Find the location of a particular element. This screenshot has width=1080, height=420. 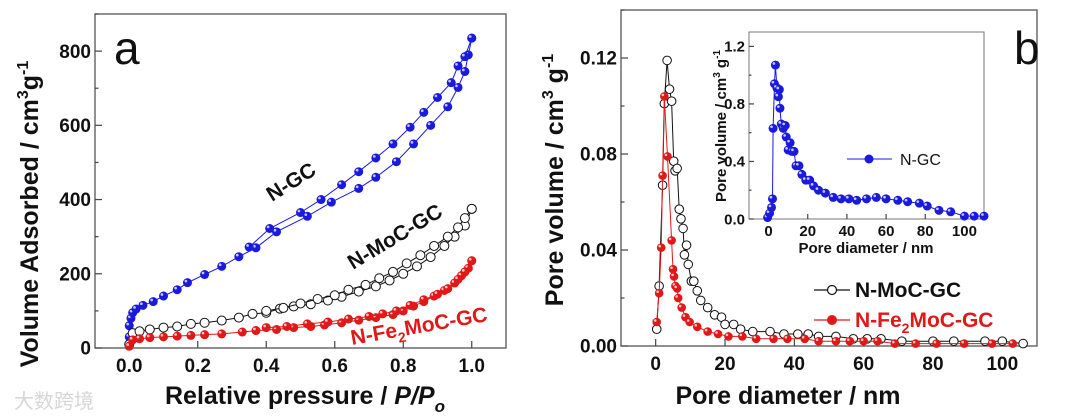

panel-label-a: a is located at coordinates (127, 48).